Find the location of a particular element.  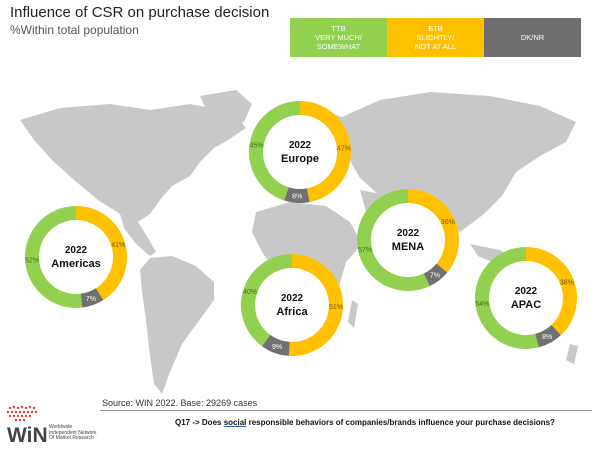

chart-title: Influence of CSR on purchase decision is located at coordinates (140, 12).